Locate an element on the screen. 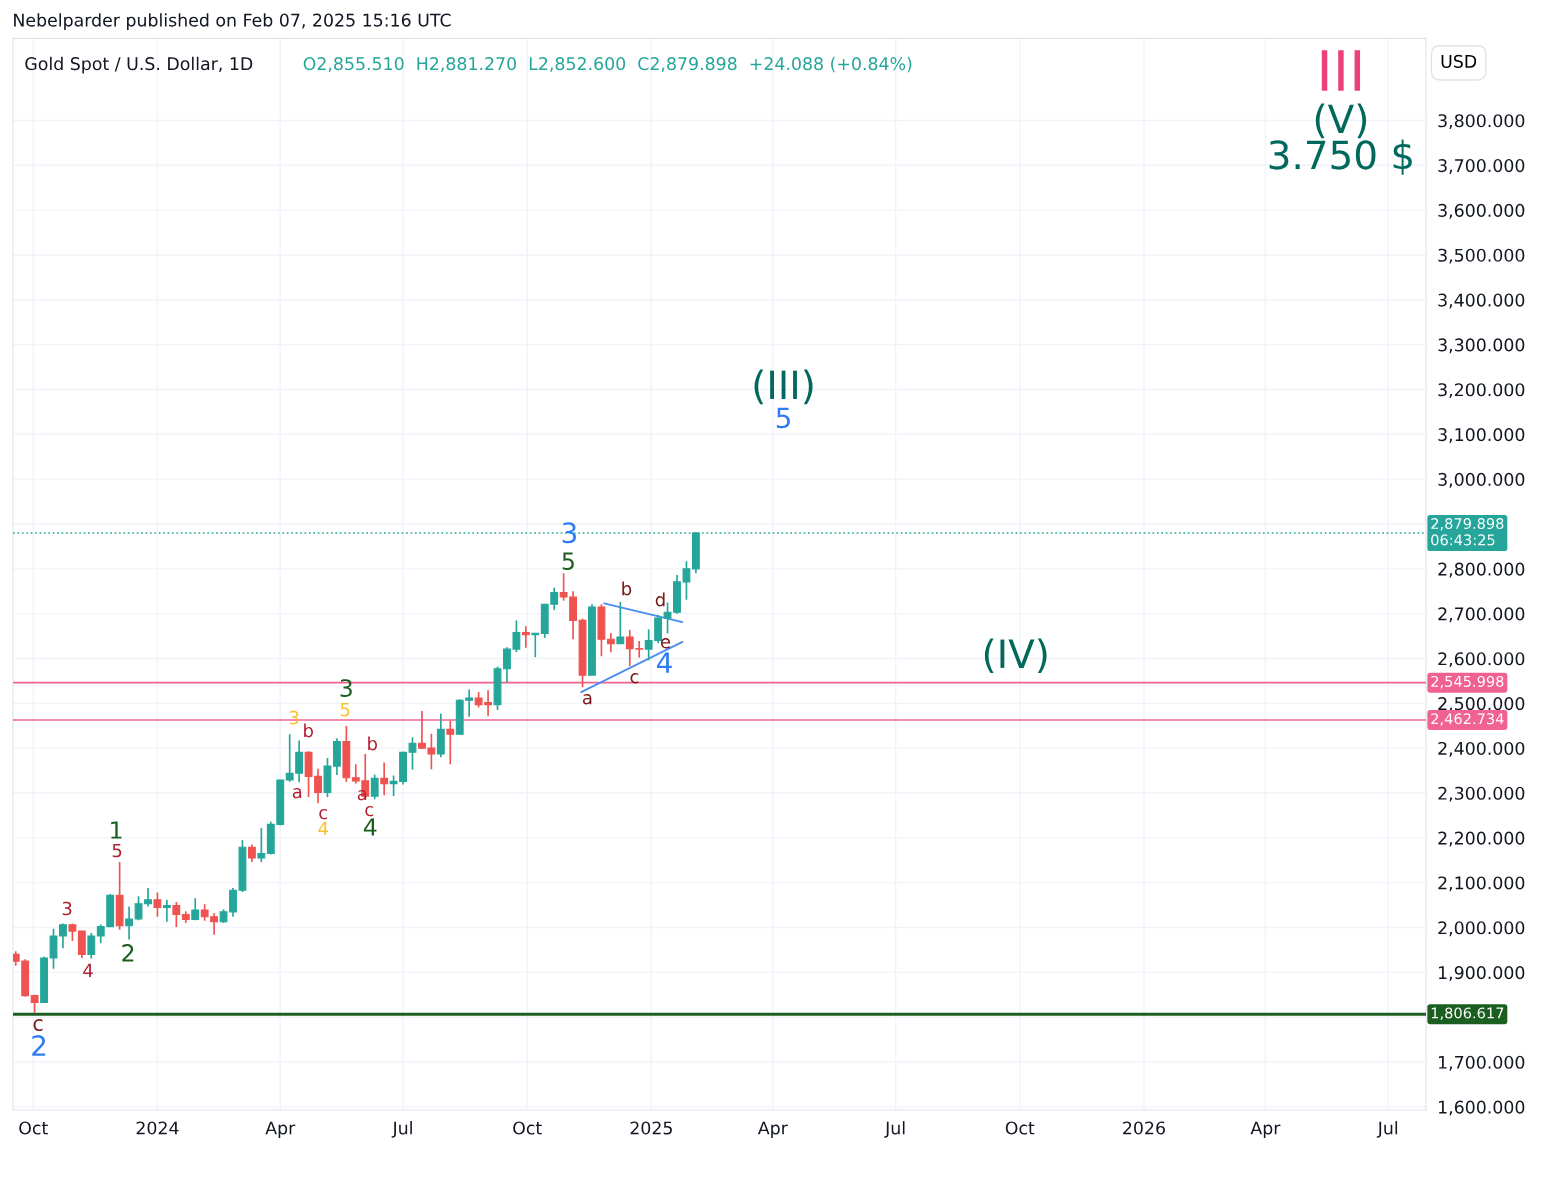 This screenshot has height=1200, width=1551. annotation: (IV) is located at coordinates (1015, 656).